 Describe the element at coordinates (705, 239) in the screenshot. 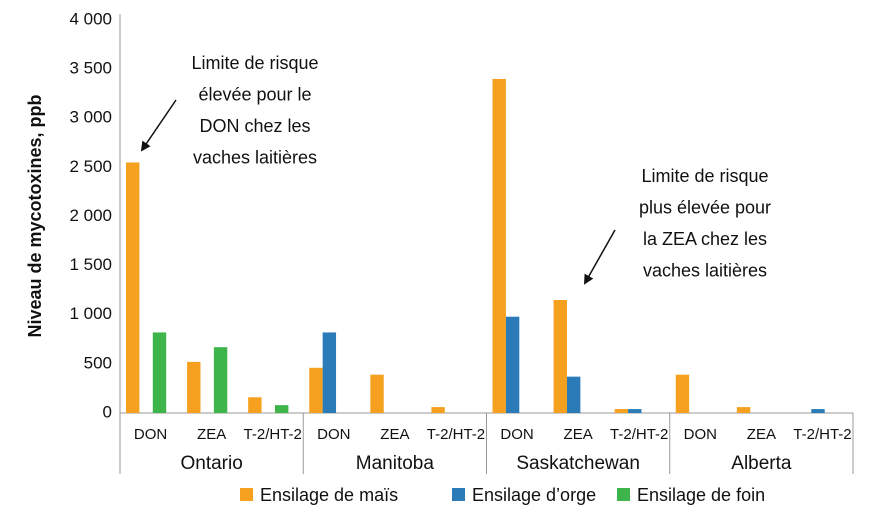

I see `annotation-text: la ZEA chez les` at that location.